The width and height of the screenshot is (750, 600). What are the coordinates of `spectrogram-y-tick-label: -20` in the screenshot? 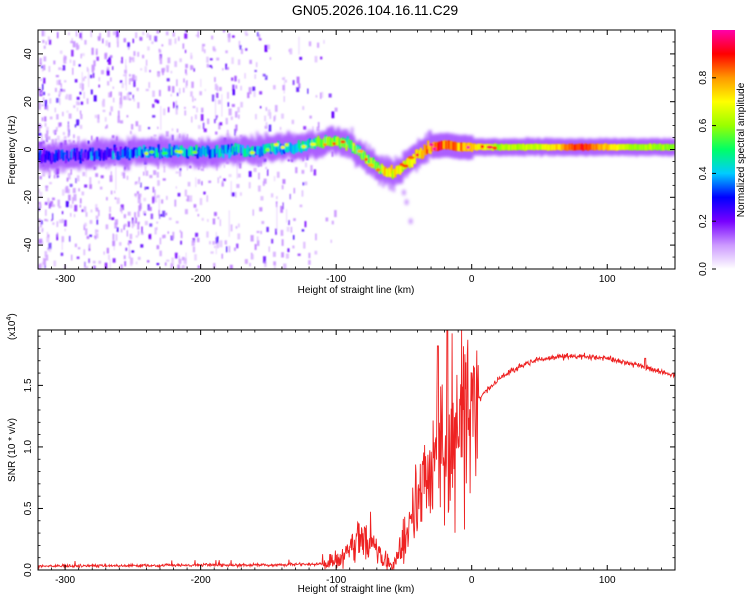 It's located at (28, 197).